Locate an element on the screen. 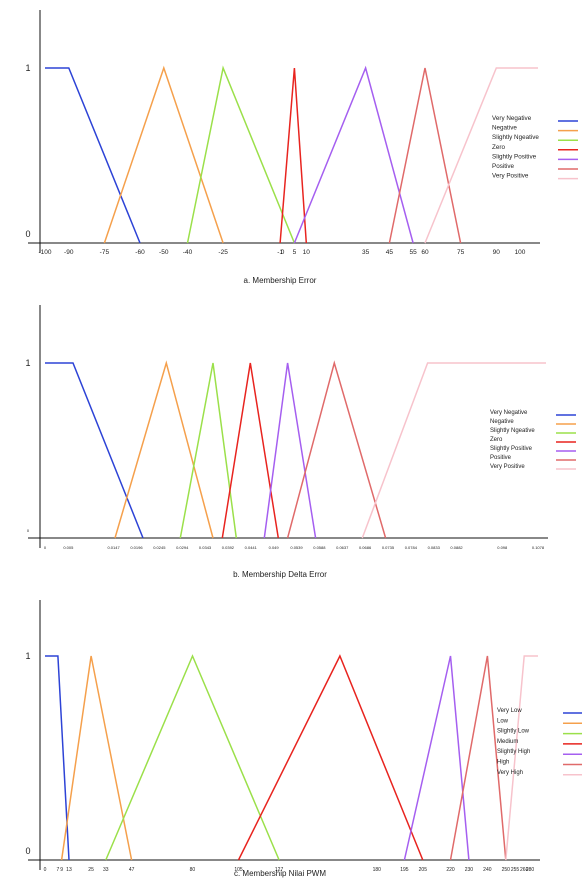 The height and width of the screenshot is (881, 582). series-line-high is located at coordinates (478, 758).